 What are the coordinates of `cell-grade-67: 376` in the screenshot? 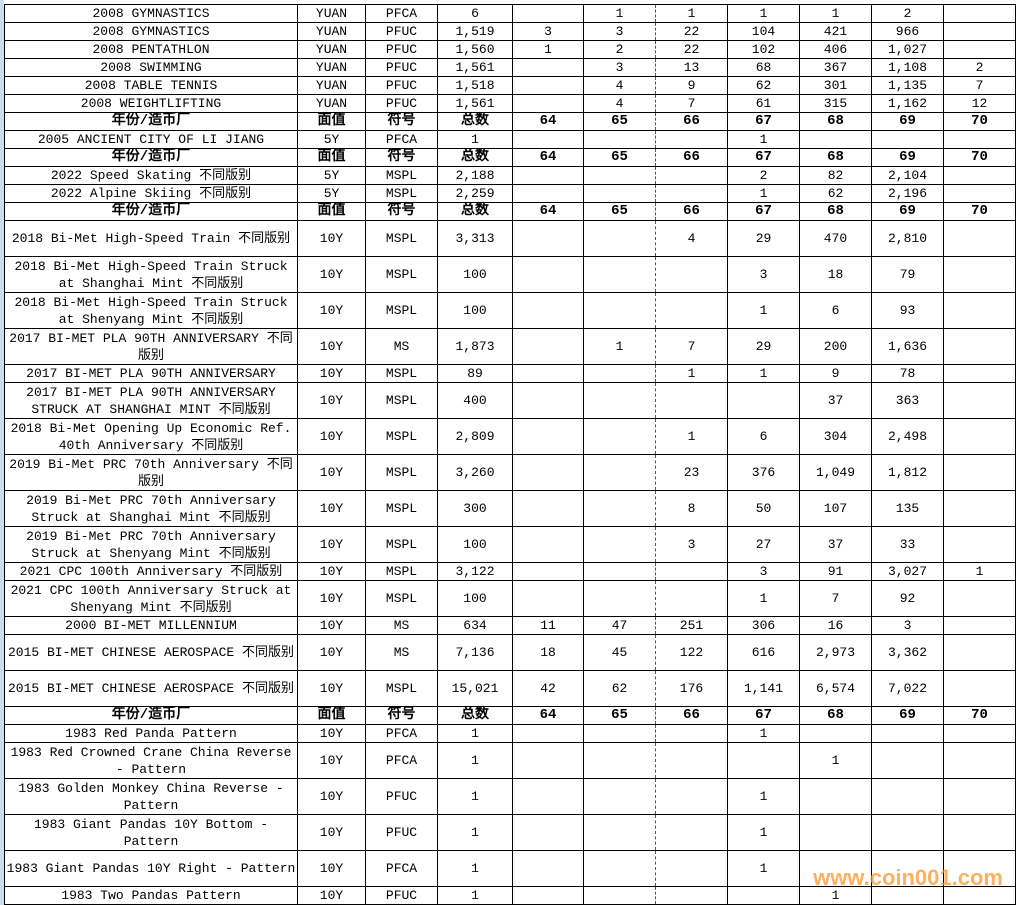 It's located at (763, 472).